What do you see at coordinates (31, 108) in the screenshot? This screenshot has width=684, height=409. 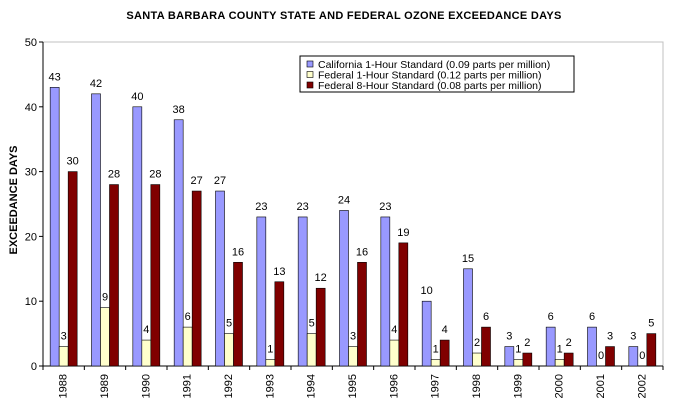 I see `y-tick-label: 40` at bounding box center [31, 108].